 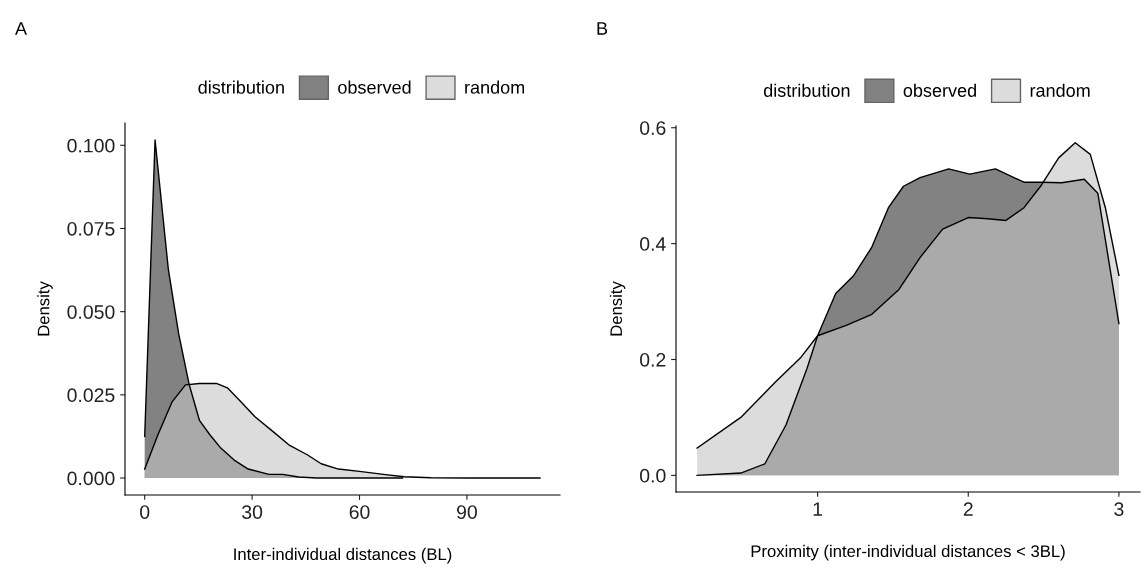 I want to click on y-tick-label: 0.000, so click(x=91, y=478).